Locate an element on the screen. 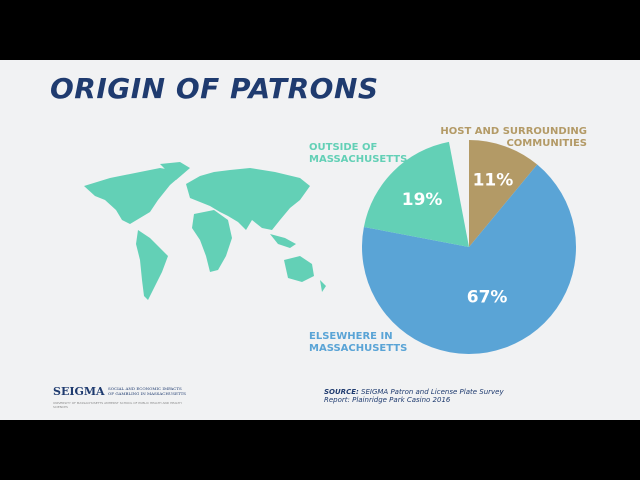 This screenshot has width=640, height=480. logo-name: SEIGMA is located at coordinates (79, 391).